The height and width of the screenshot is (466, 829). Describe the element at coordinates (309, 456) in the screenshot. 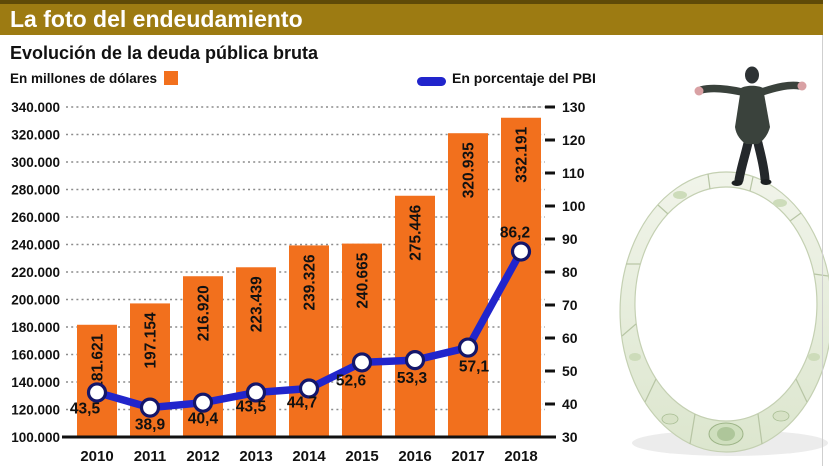

I see `x-axis-year: 2014` at that location.